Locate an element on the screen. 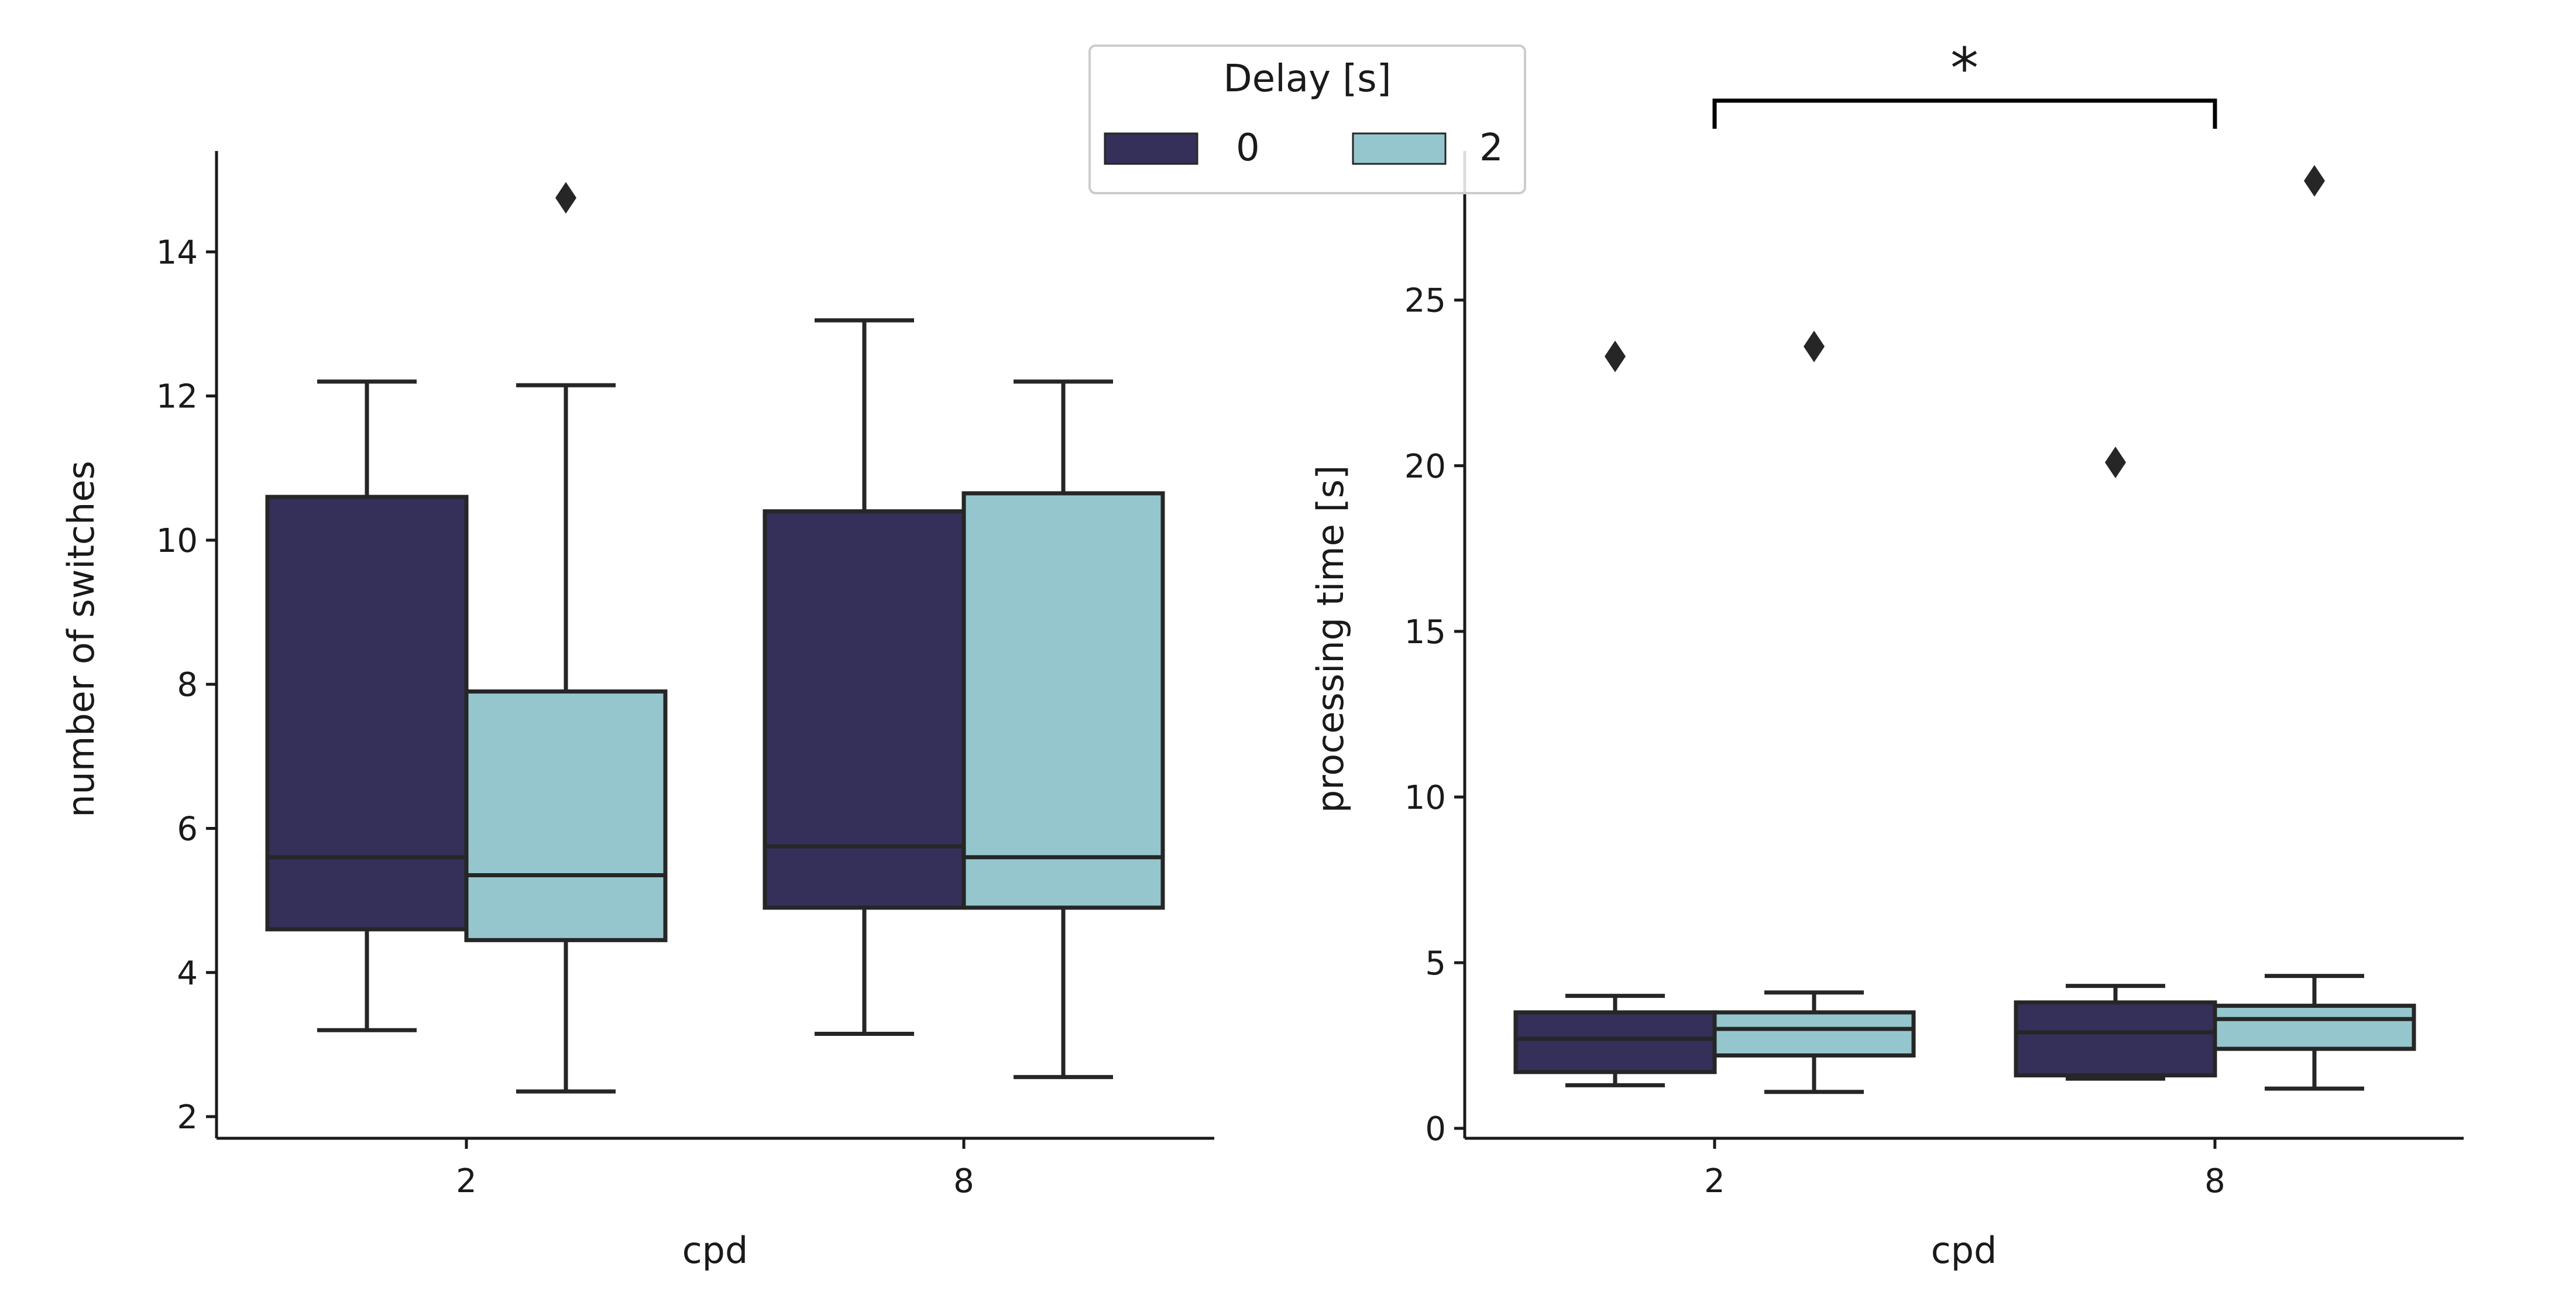 The height and width of the screenshot is (1308, 2576). significance-star: * is located at coordinates (1965, 68).